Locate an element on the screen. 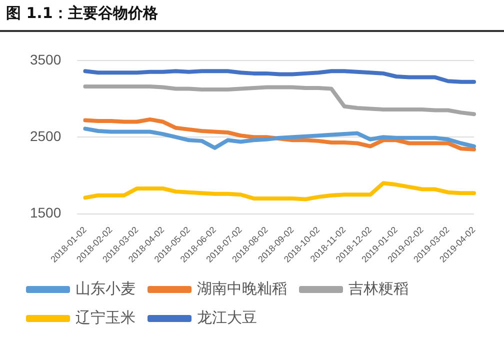  legend-label: 龙江大豆 is located at coordinates (227, 317).